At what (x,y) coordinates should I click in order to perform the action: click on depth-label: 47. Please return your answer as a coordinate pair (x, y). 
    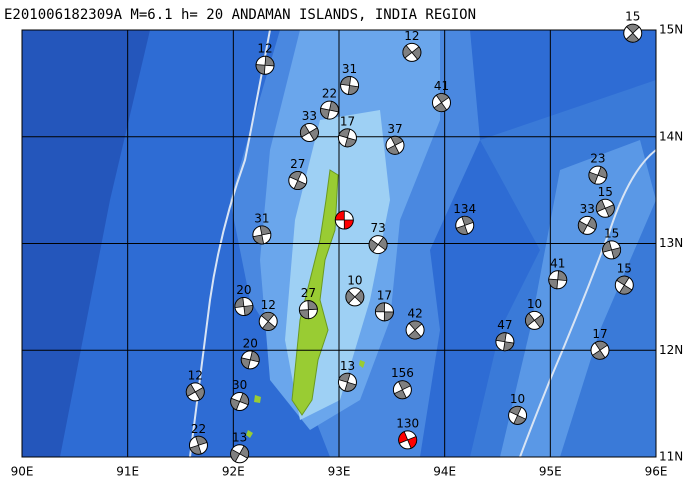
    Looking at the image, I should click on (504, 325).